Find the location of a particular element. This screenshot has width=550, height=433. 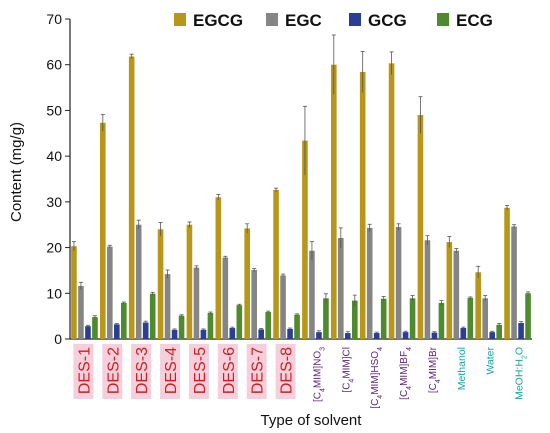

category-label: Methanol is located at coordinates (462, 368).